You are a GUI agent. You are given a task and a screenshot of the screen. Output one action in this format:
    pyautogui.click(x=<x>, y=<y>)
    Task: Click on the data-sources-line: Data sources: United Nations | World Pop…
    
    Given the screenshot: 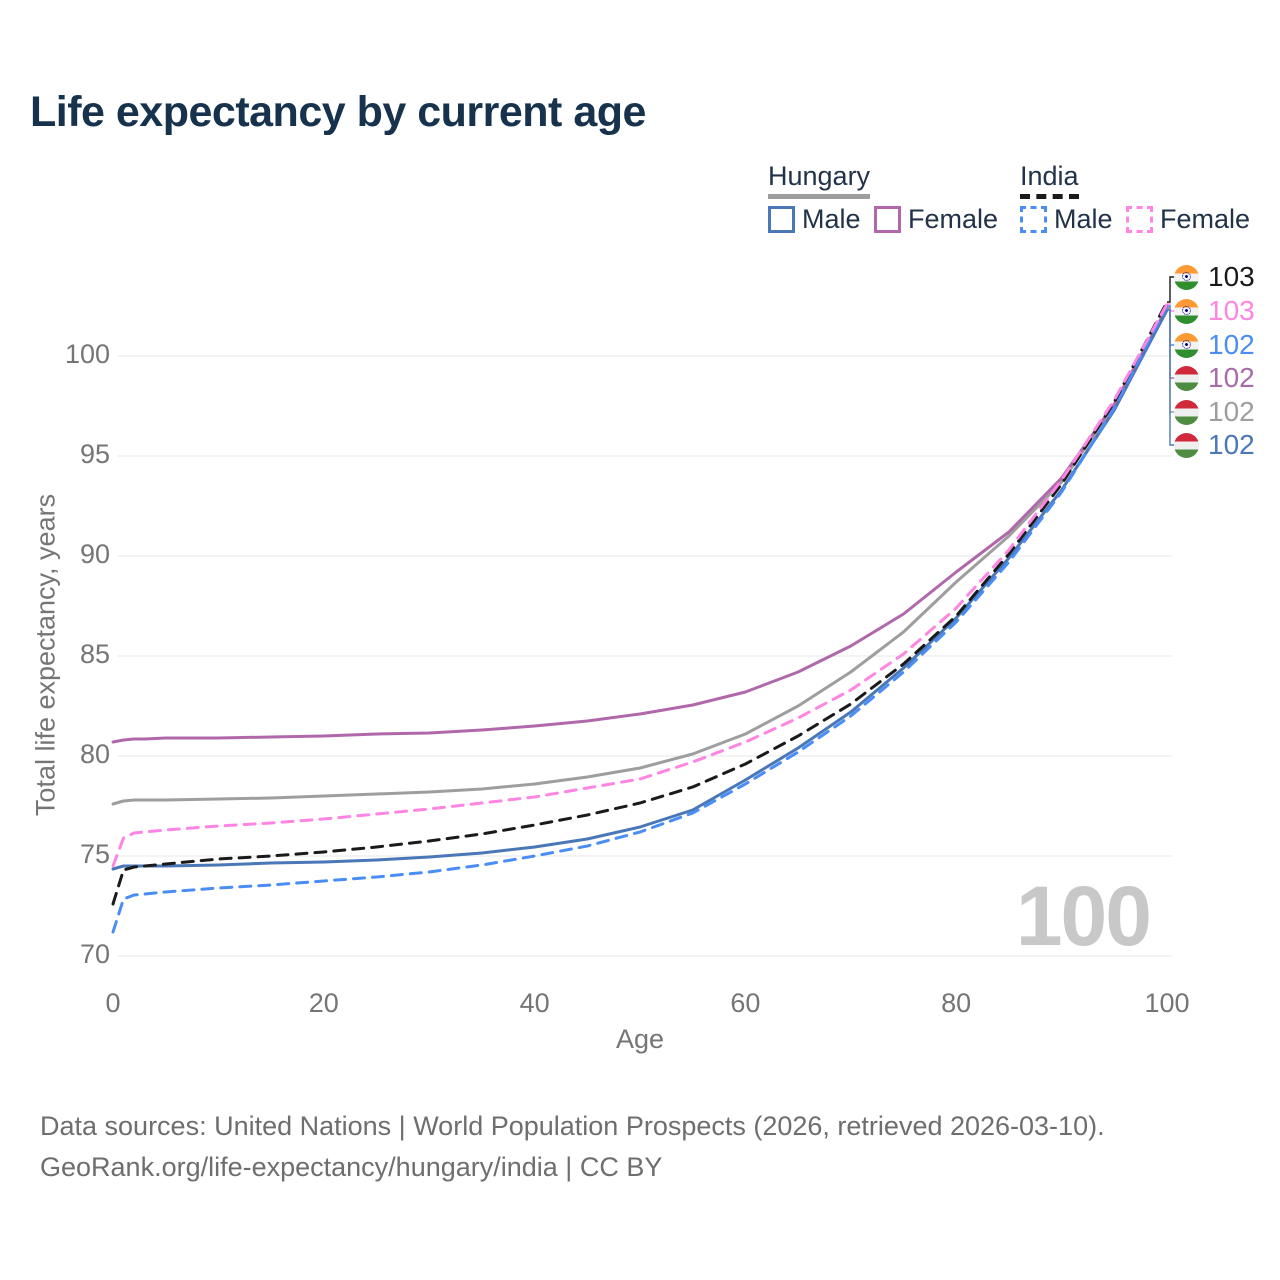 What is the action you would take?
    pyautogui.click(x=572, y=1126)
    